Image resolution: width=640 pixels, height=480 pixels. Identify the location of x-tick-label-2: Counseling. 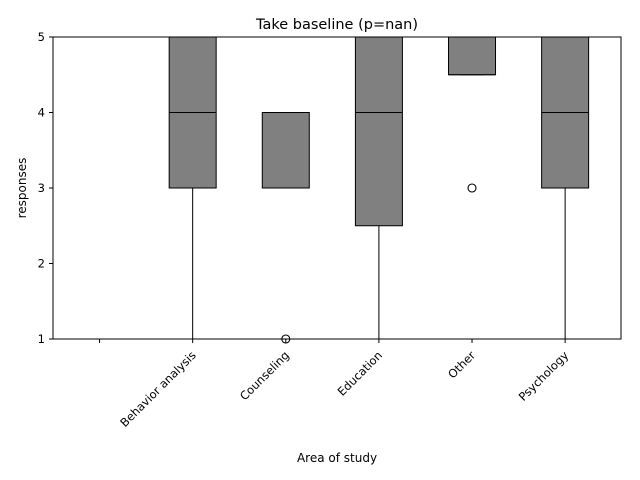
(264, 375).